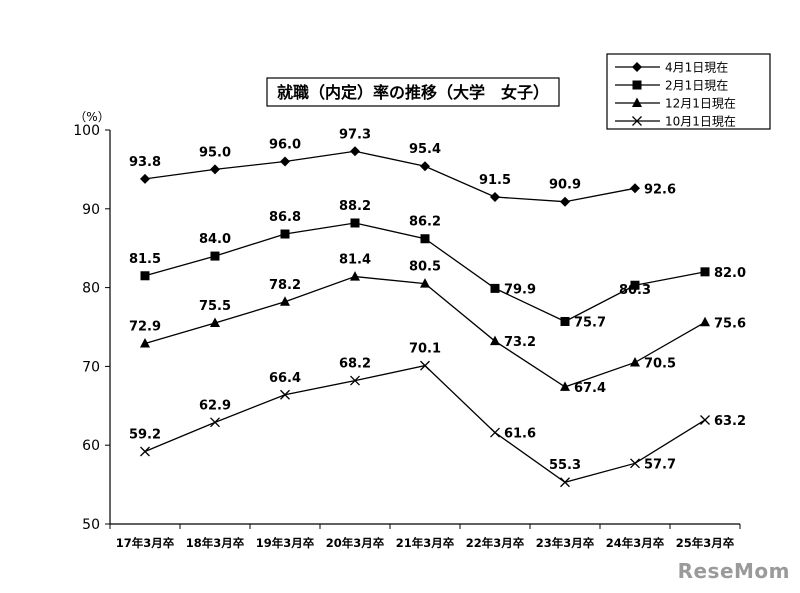 This screenshot has height=593, width=800. I want to click on data-label: 90.9, so click(565, 185).